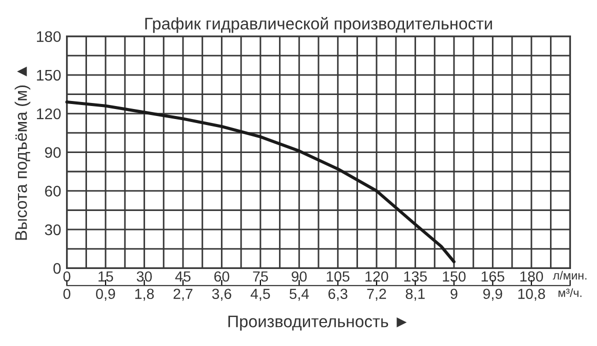 Image resolution: width=597 pixels, height=346 pixels. What do you see at coordinates (454, 294) in the screenshot?
I see `x2-tick-label: 9` at bounding box center [454, 294].